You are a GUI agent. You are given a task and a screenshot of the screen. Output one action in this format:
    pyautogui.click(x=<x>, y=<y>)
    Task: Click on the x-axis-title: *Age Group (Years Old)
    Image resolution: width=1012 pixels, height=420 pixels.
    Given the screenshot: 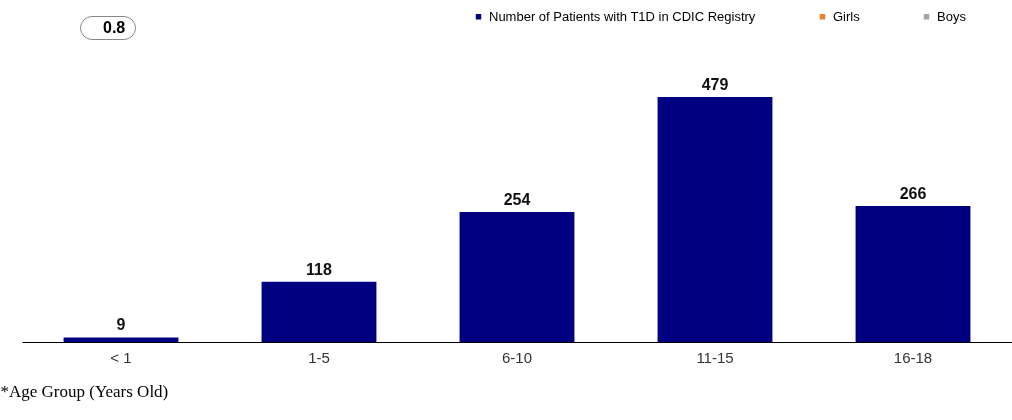 What is the action you would take?
    pyautogui.click(x=84, y=391)
    